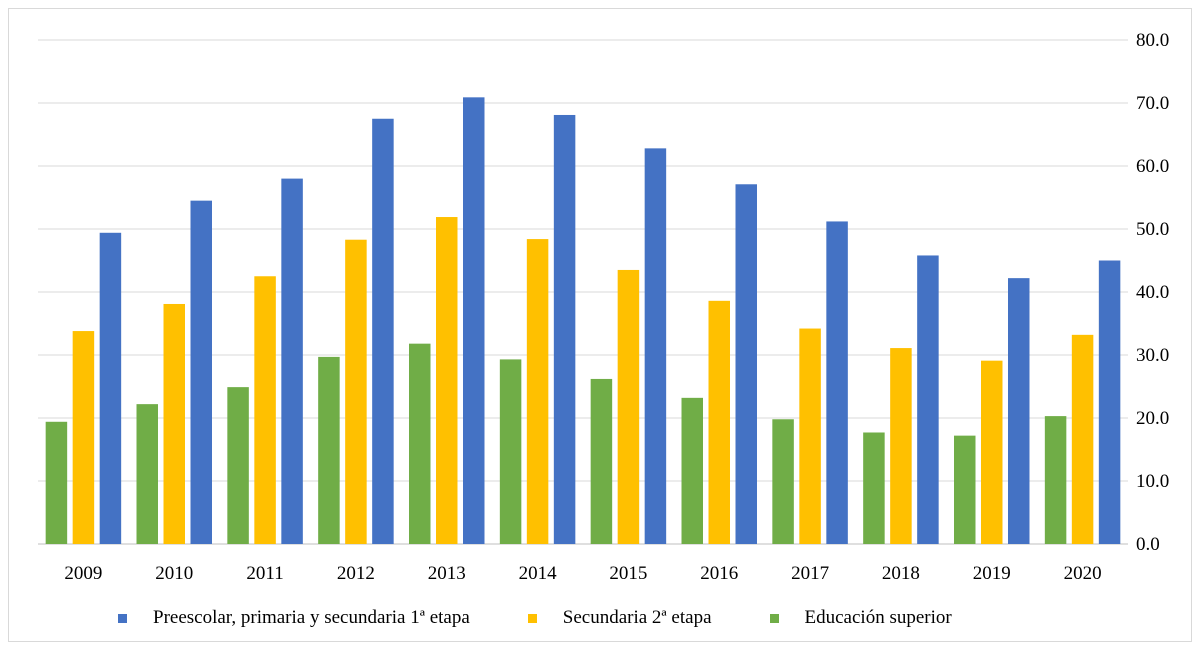  I want to click on x-tick-label: 2020, so click(1083, 573).